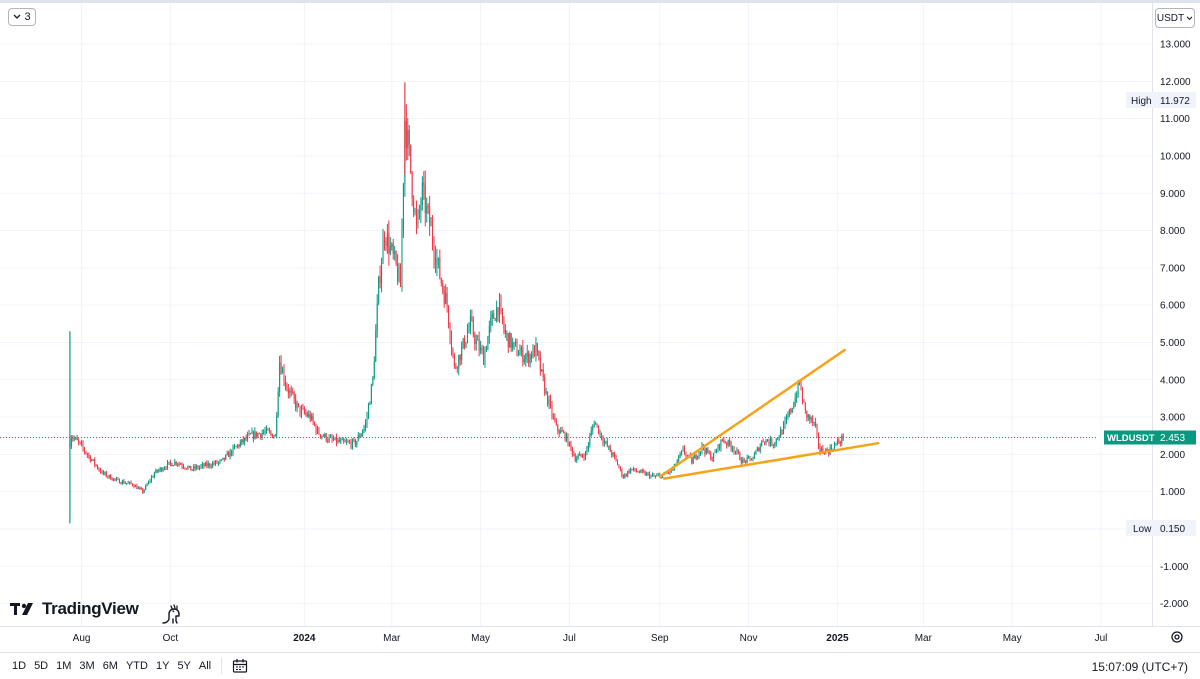 The image size is (1200, 679). I want to click on range-button-1y: 1Y, so click(162, 666).